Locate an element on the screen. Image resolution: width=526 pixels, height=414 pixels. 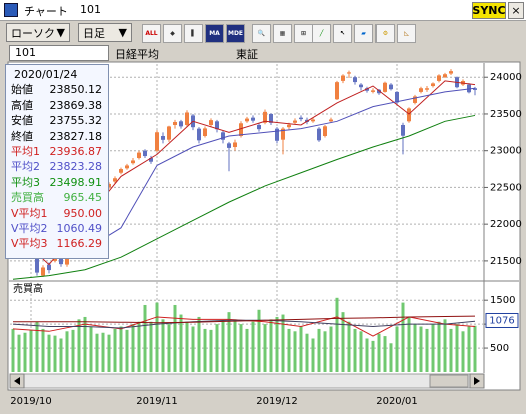
scroll-thumb is located at coordinates (449, 381).